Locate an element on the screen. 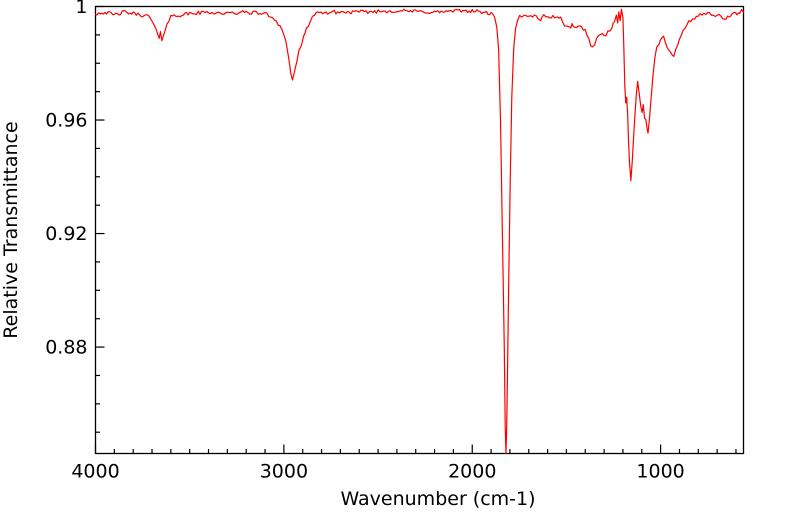 Image resolution: width=799 pixels, height=516 pixels. x-axis-label: Wavenumber (cm-1) is located at coordinates (399, 499).